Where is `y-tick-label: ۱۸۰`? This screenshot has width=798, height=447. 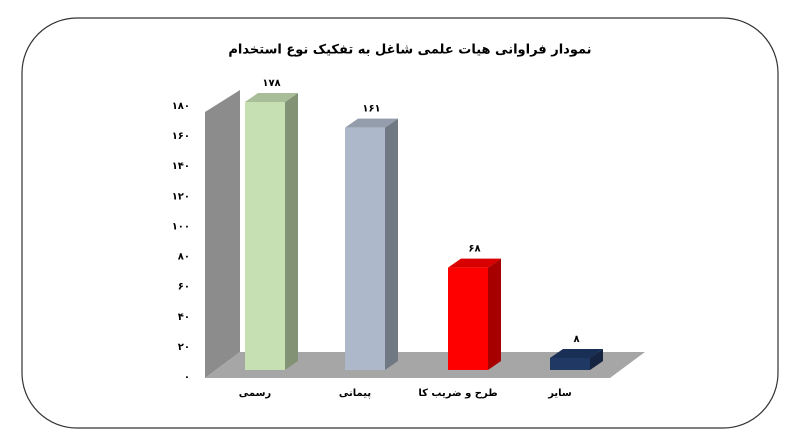
y-tick-label: ۱۸۰ is located at coordinates (181, 106).